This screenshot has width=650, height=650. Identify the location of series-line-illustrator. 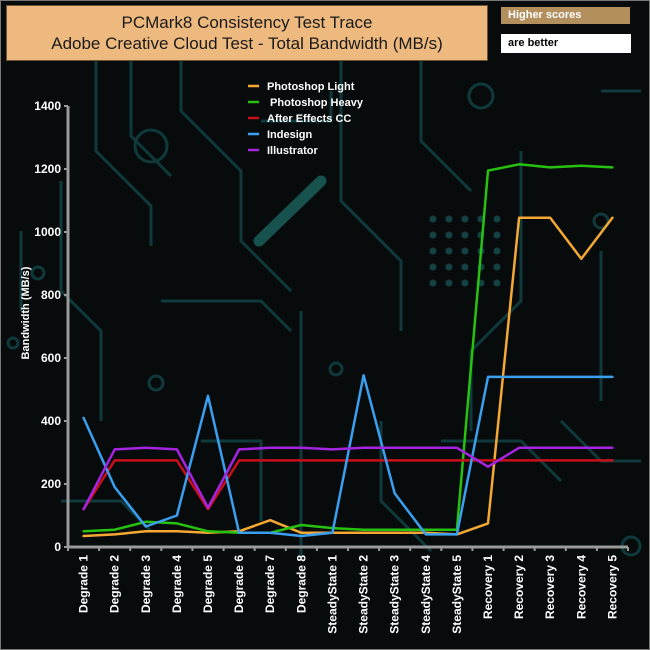
(348, 478).